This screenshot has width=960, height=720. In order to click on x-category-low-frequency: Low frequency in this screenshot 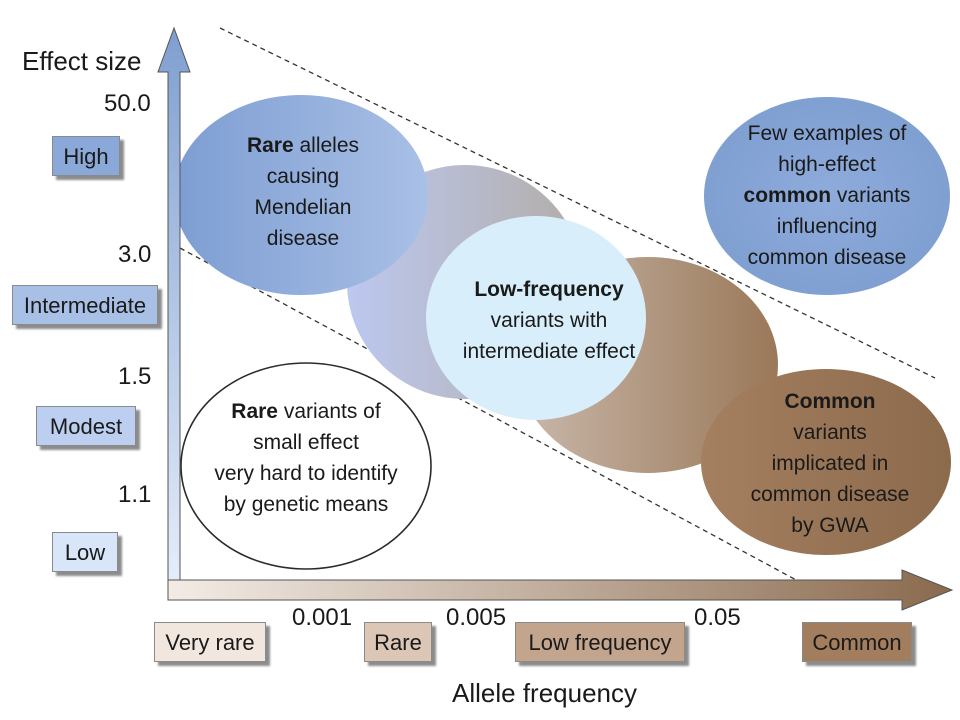, I will do `click(600, 642)`.